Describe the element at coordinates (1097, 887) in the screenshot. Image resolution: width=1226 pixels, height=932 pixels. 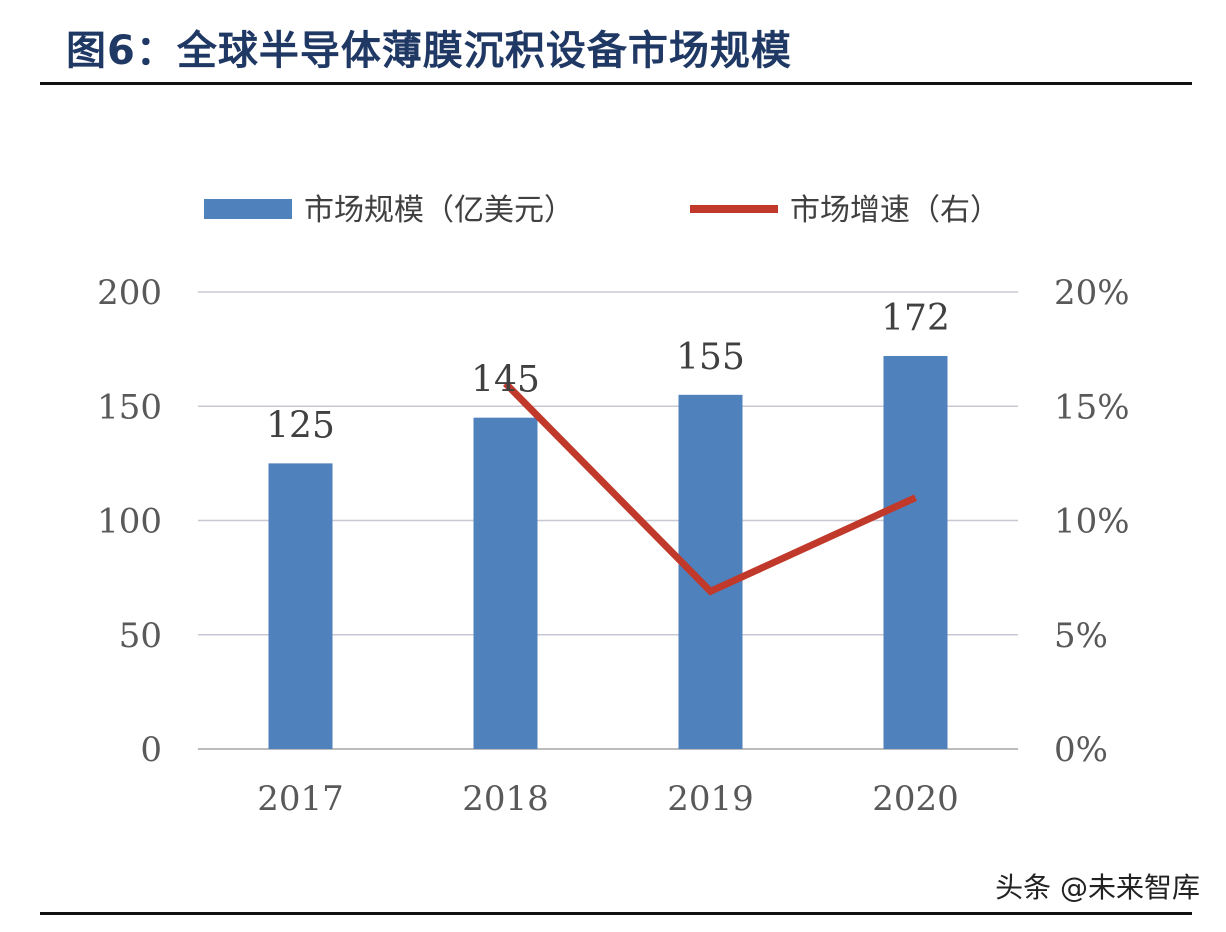
I see `watermark: 头条 @未来智库` at that location.